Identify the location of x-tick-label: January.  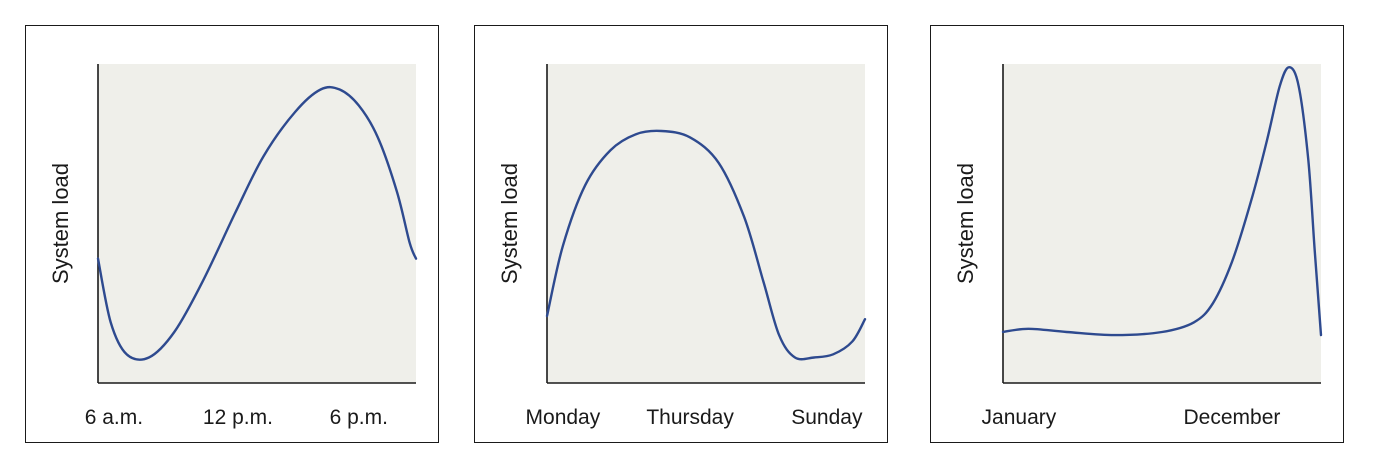
(1019, 417).